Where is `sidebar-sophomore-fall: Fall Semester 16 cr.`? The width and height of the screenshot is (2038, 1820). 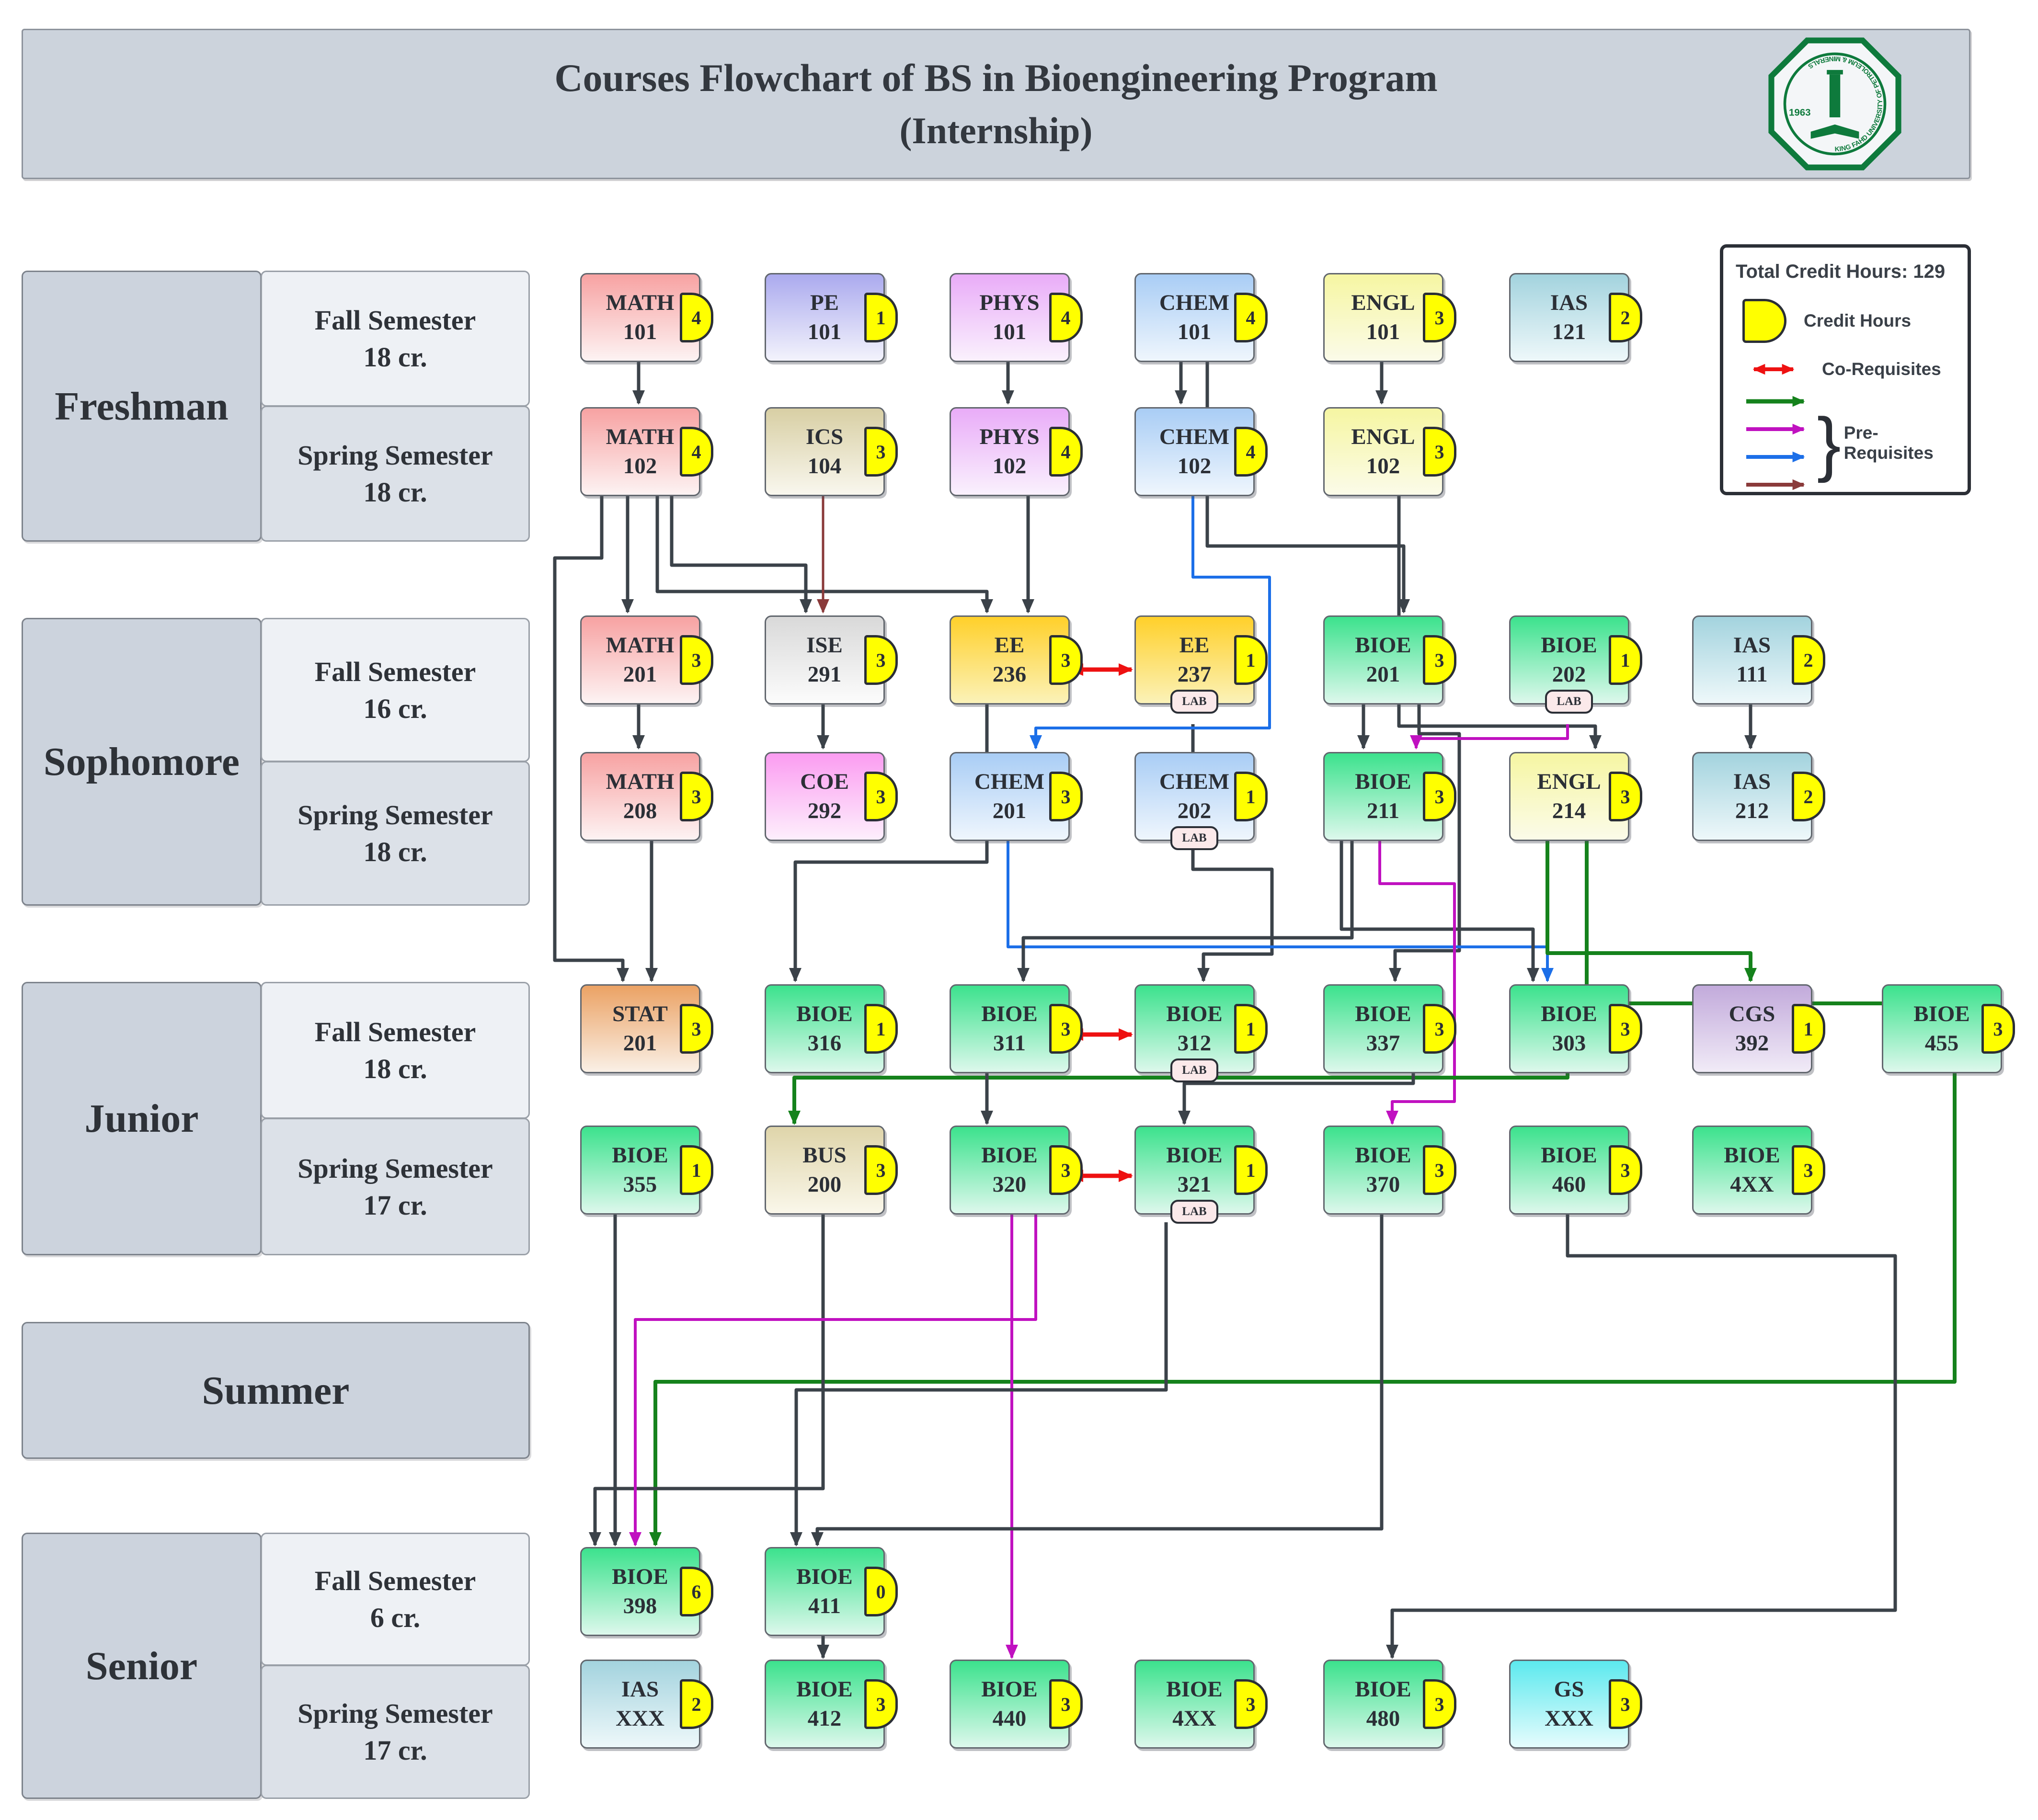
sidebar-sophomore-fall: Fall Semester 16 cr. is located at coordinates (395, 690).